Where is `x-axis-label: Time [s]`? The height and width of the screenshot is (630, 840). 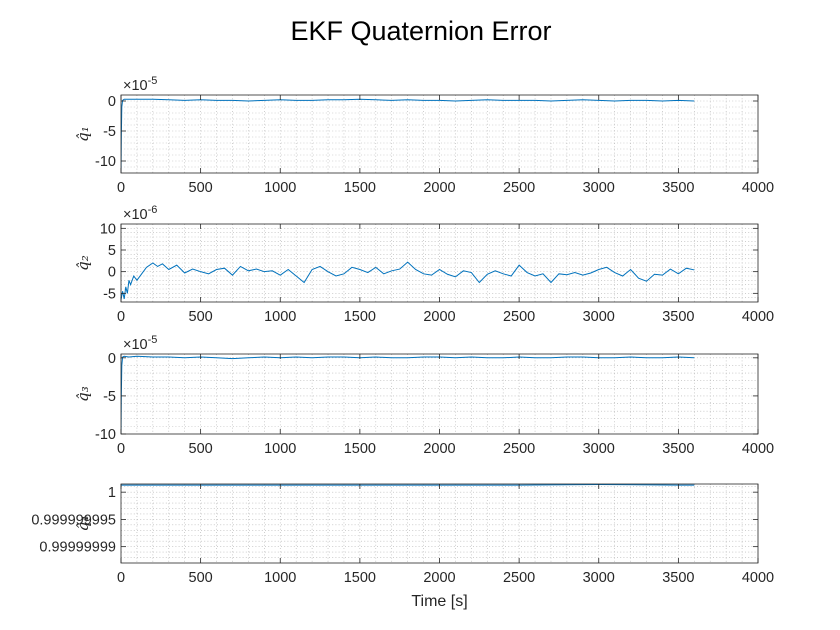 x-axis-label: Time [s] is located at coordinates (439, 601).